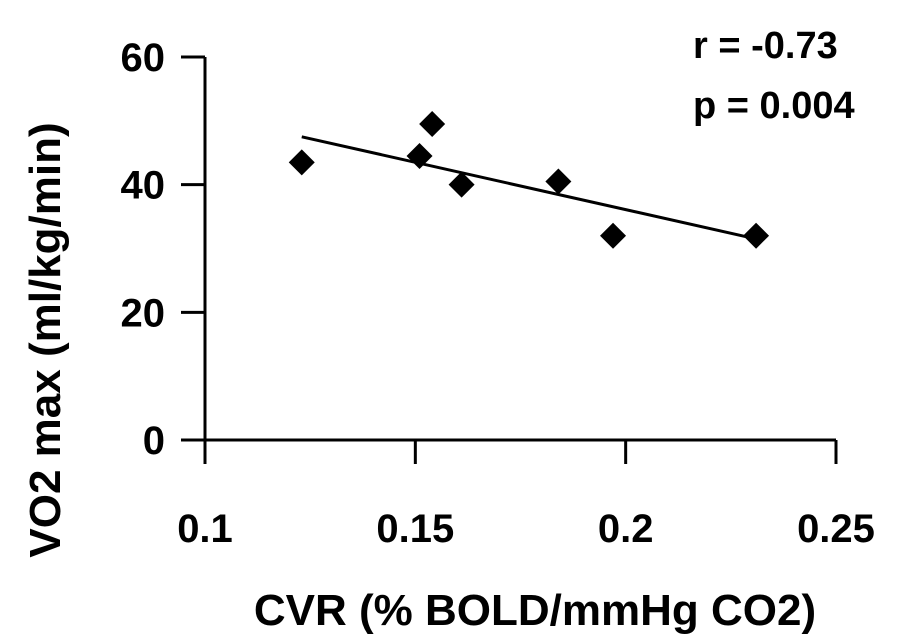  I want to click on y-tick-label: 0, so click(154, 441).